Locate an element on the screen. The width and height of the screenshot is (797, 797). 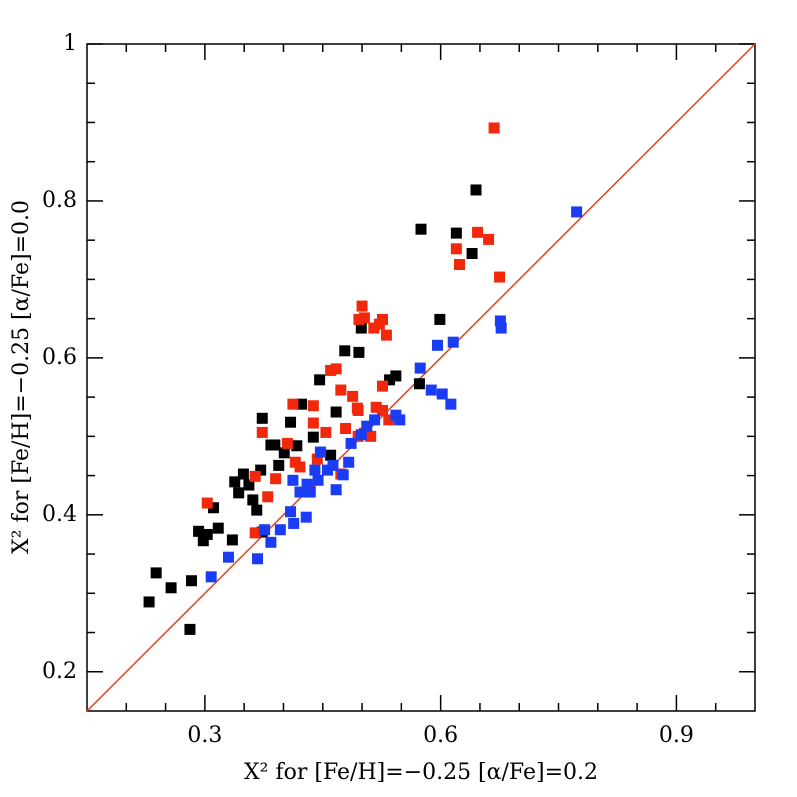
y-tick-label: 1 is located at coordinates (70, 43).